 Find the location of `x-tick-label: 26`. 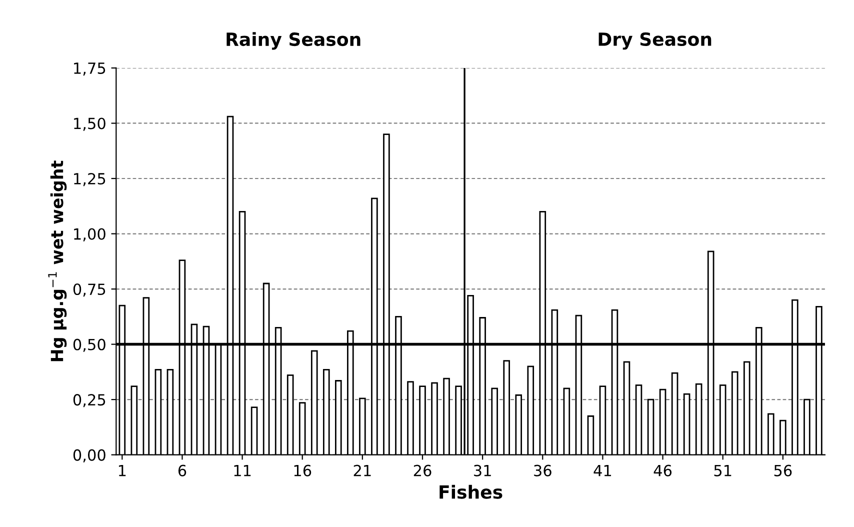

x-tick-label: 26 is located at coordinates (423, 470).